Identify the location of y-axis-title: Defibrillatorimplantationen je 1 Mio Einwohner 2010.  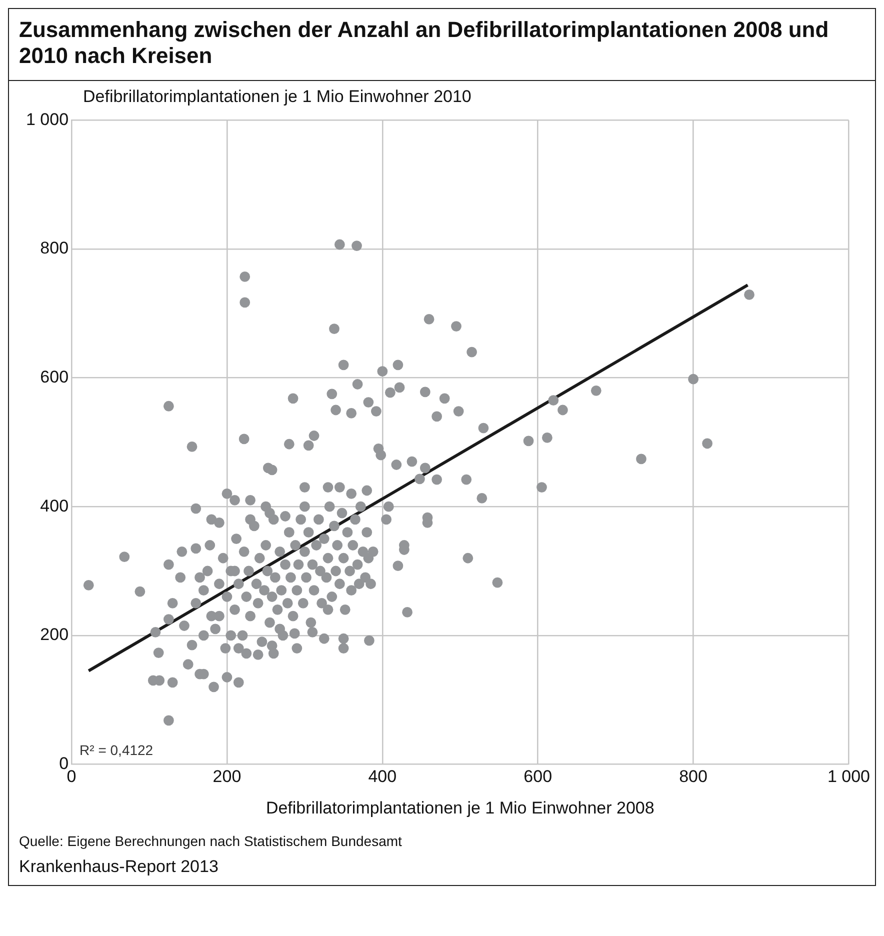
(277, 96).